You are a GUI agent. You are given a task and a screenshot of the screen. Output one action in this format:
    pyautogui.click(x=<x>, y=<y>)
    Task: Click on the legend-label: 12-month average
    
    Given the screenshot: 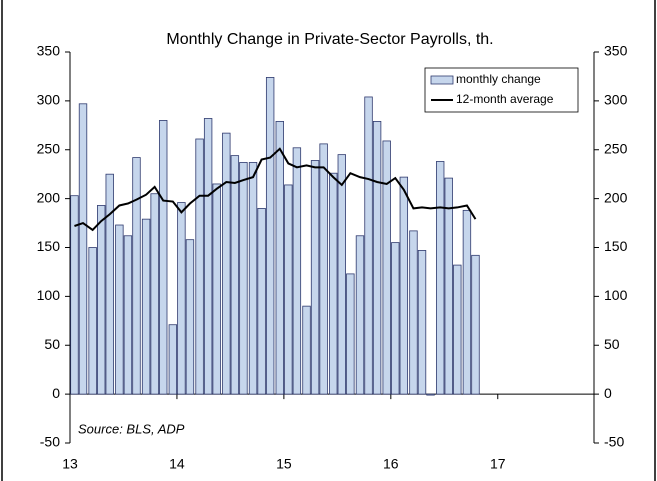 What is the action you would take?
    pyautogui.click(x=505, y=99)
    